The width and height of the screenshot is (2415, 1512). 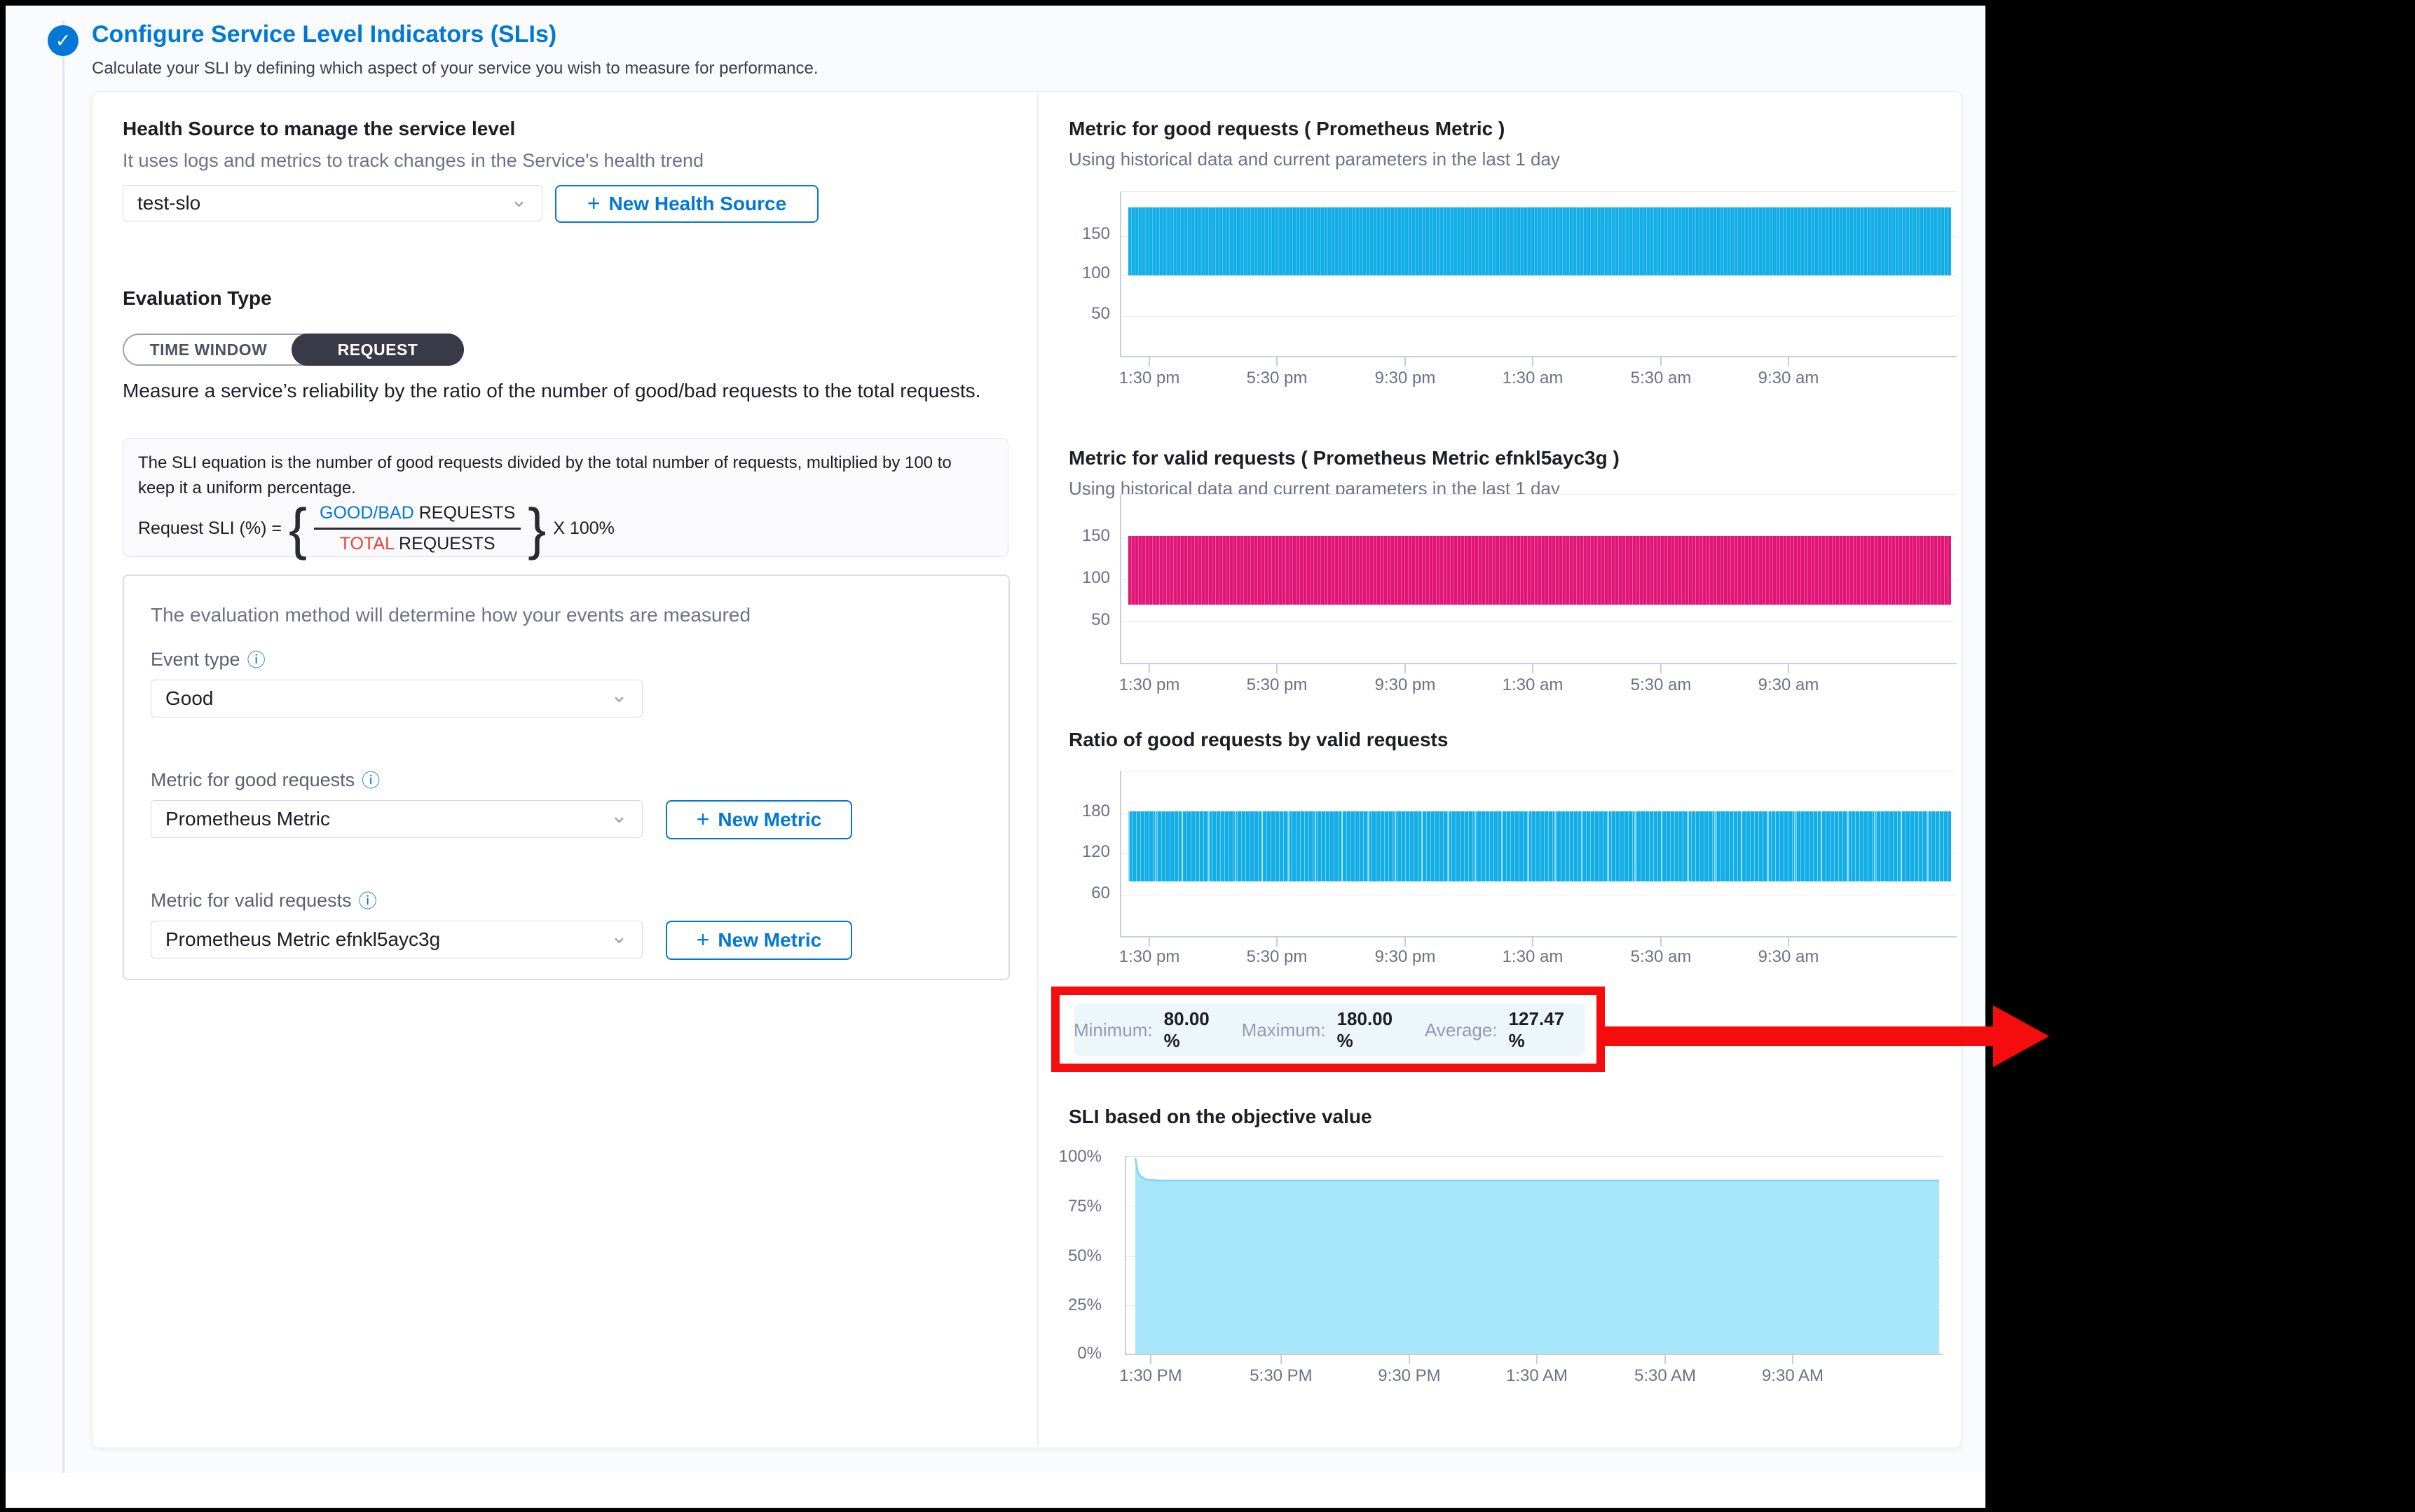 I want to click on chart-good-requests-plot, so click(x=1538, y=274).